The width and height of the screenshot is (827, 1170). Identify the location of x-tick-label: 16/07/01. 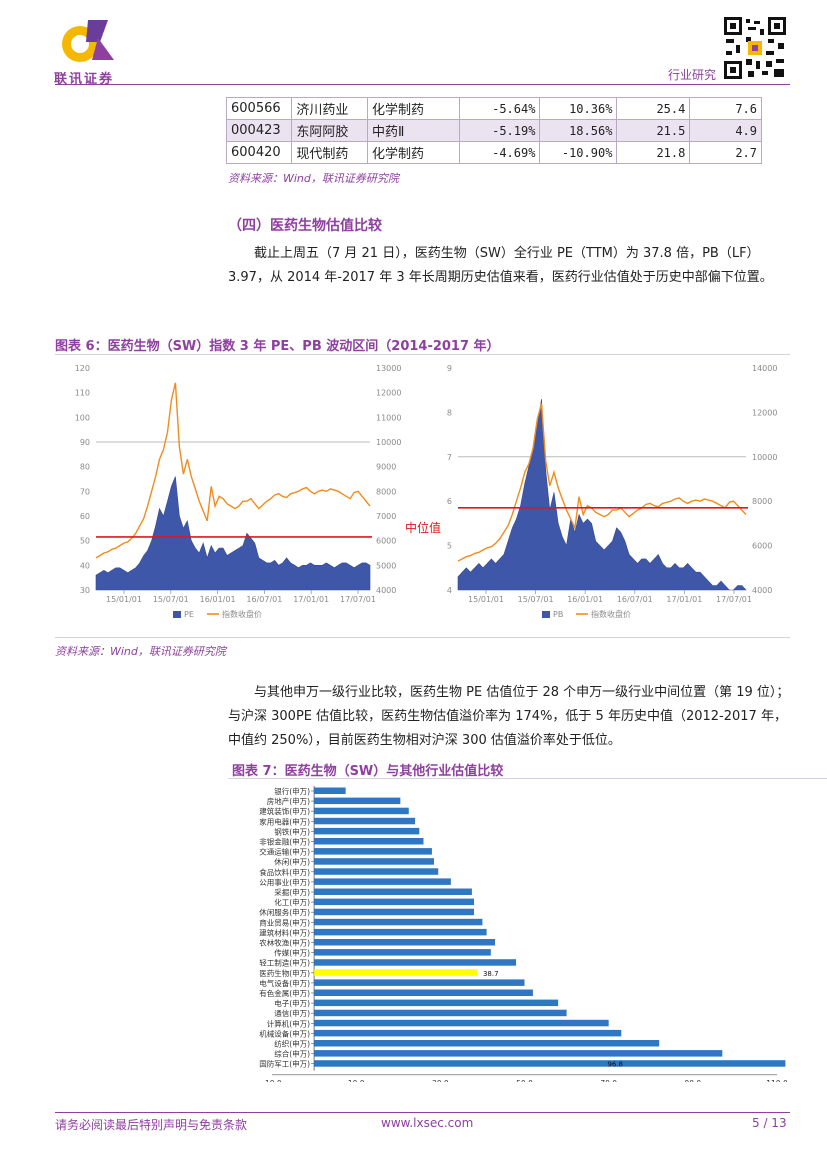
(635, 599).